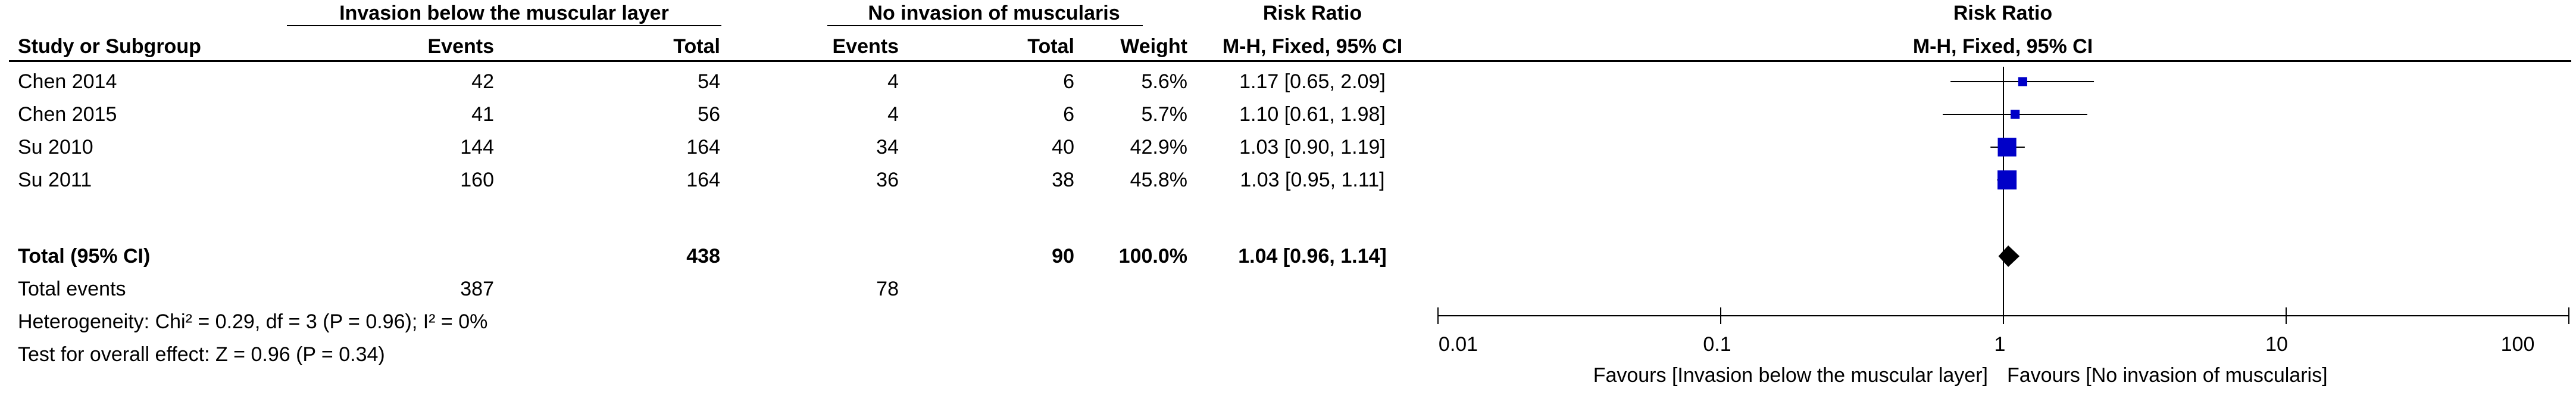 This screenshot has width=2576, height=395. I want to click on total2: 38, so click(1063, 180).